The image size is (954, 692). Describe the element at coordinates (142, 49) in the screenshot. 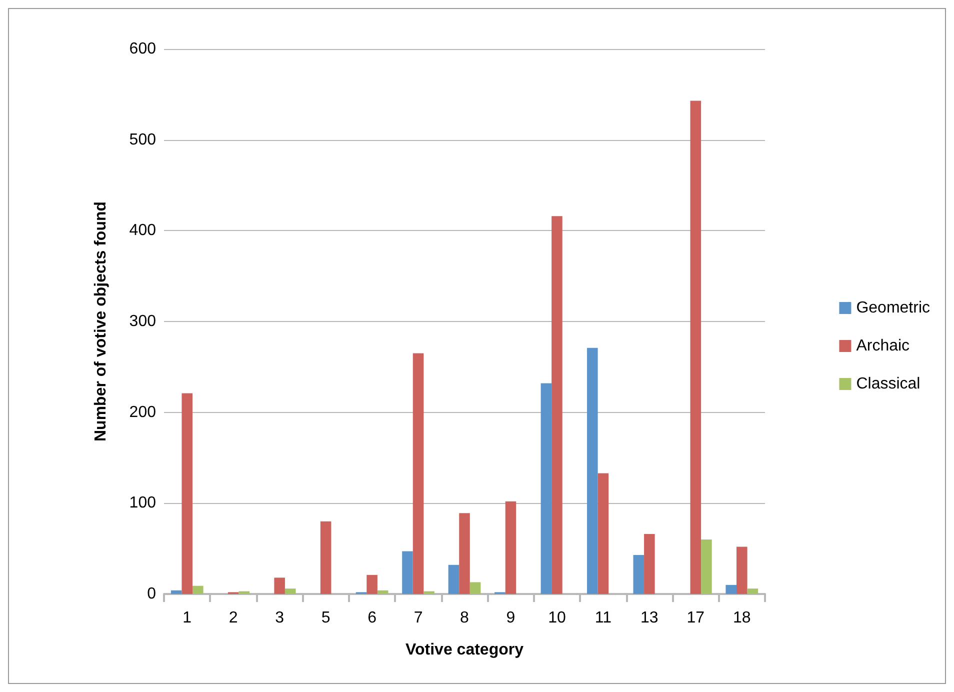

I see `y-tick-label: 600` at that location.